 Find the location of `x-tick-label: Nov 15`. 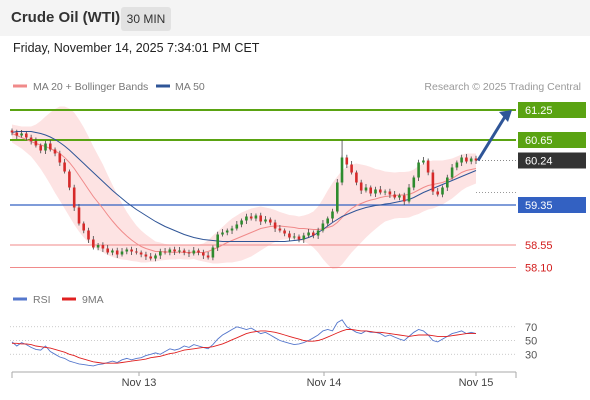

x-tick-label: Nov 15 is located at coordinates (476, 383).